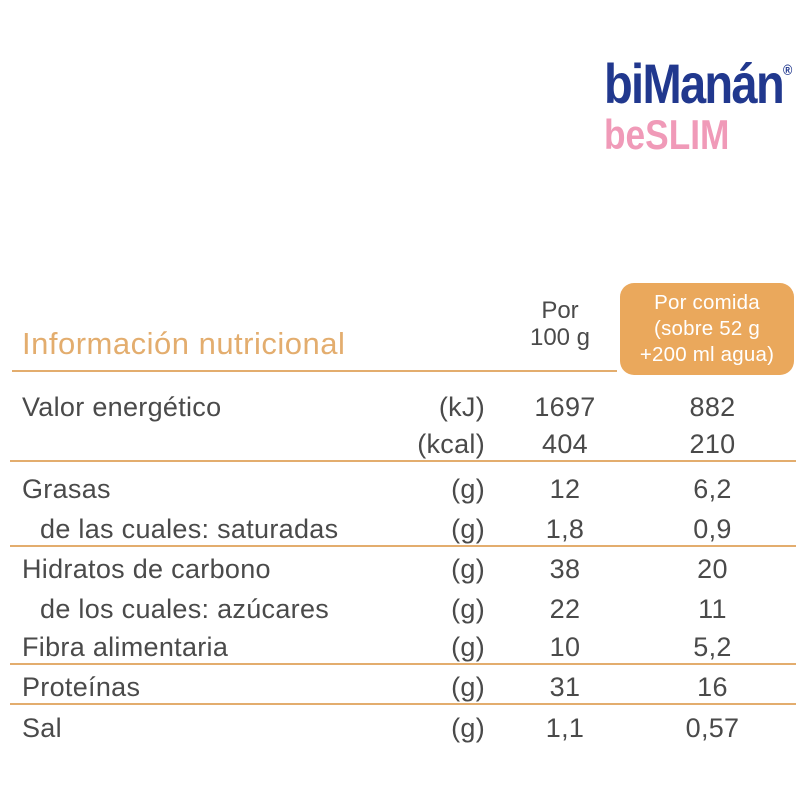 The width and height of the screenshot is (800, 800). I want to click on column-header-per-serving-badge: Por comida (sobre 52 g +200 ml agua), so click(707, 329).